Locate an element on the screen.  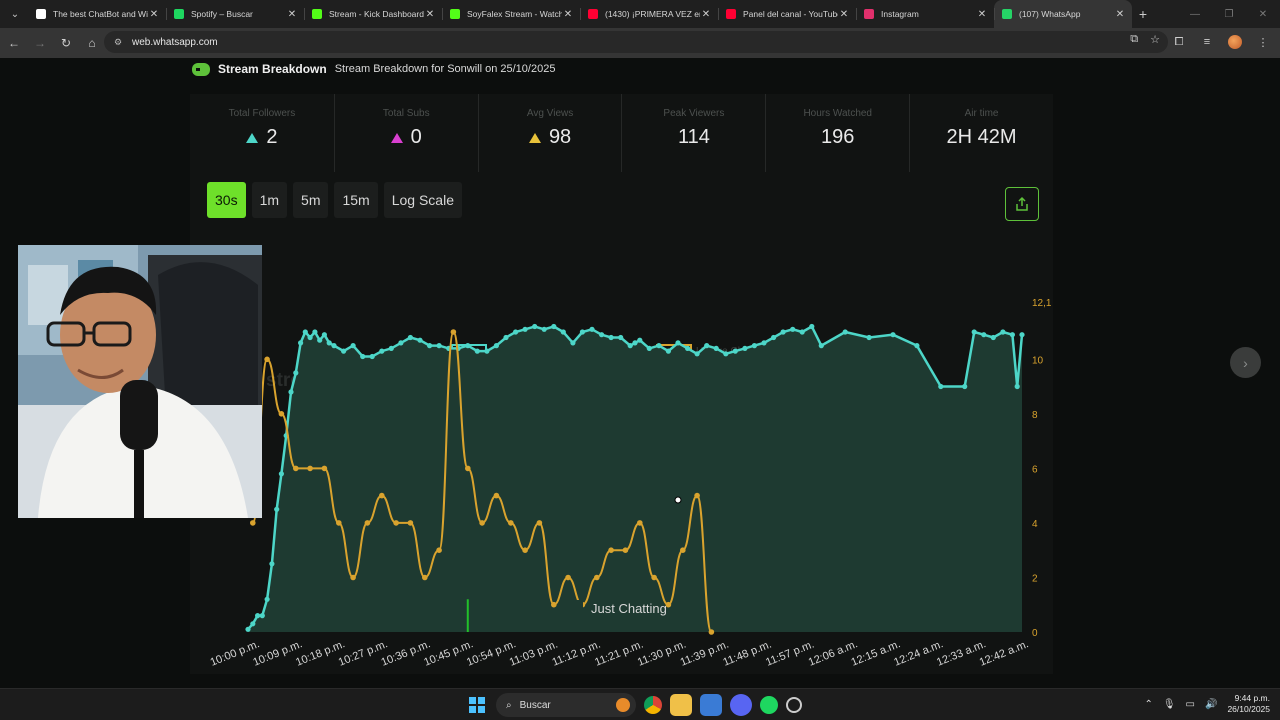
x-tick-label: 11:30 p.m. is located at coordinates (662, 653).